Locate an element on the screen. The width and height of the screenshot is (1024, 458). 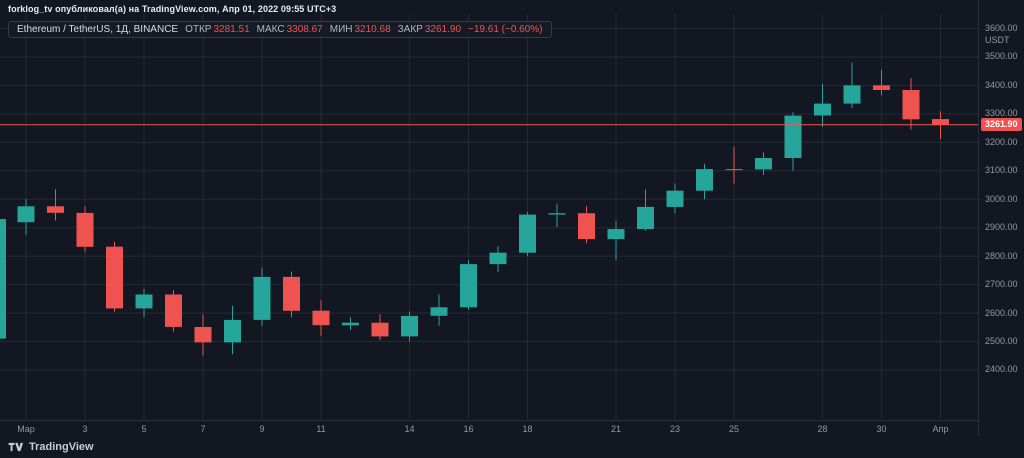
tradingview-logo-text: TradingView is located at coordinates (61, 447).